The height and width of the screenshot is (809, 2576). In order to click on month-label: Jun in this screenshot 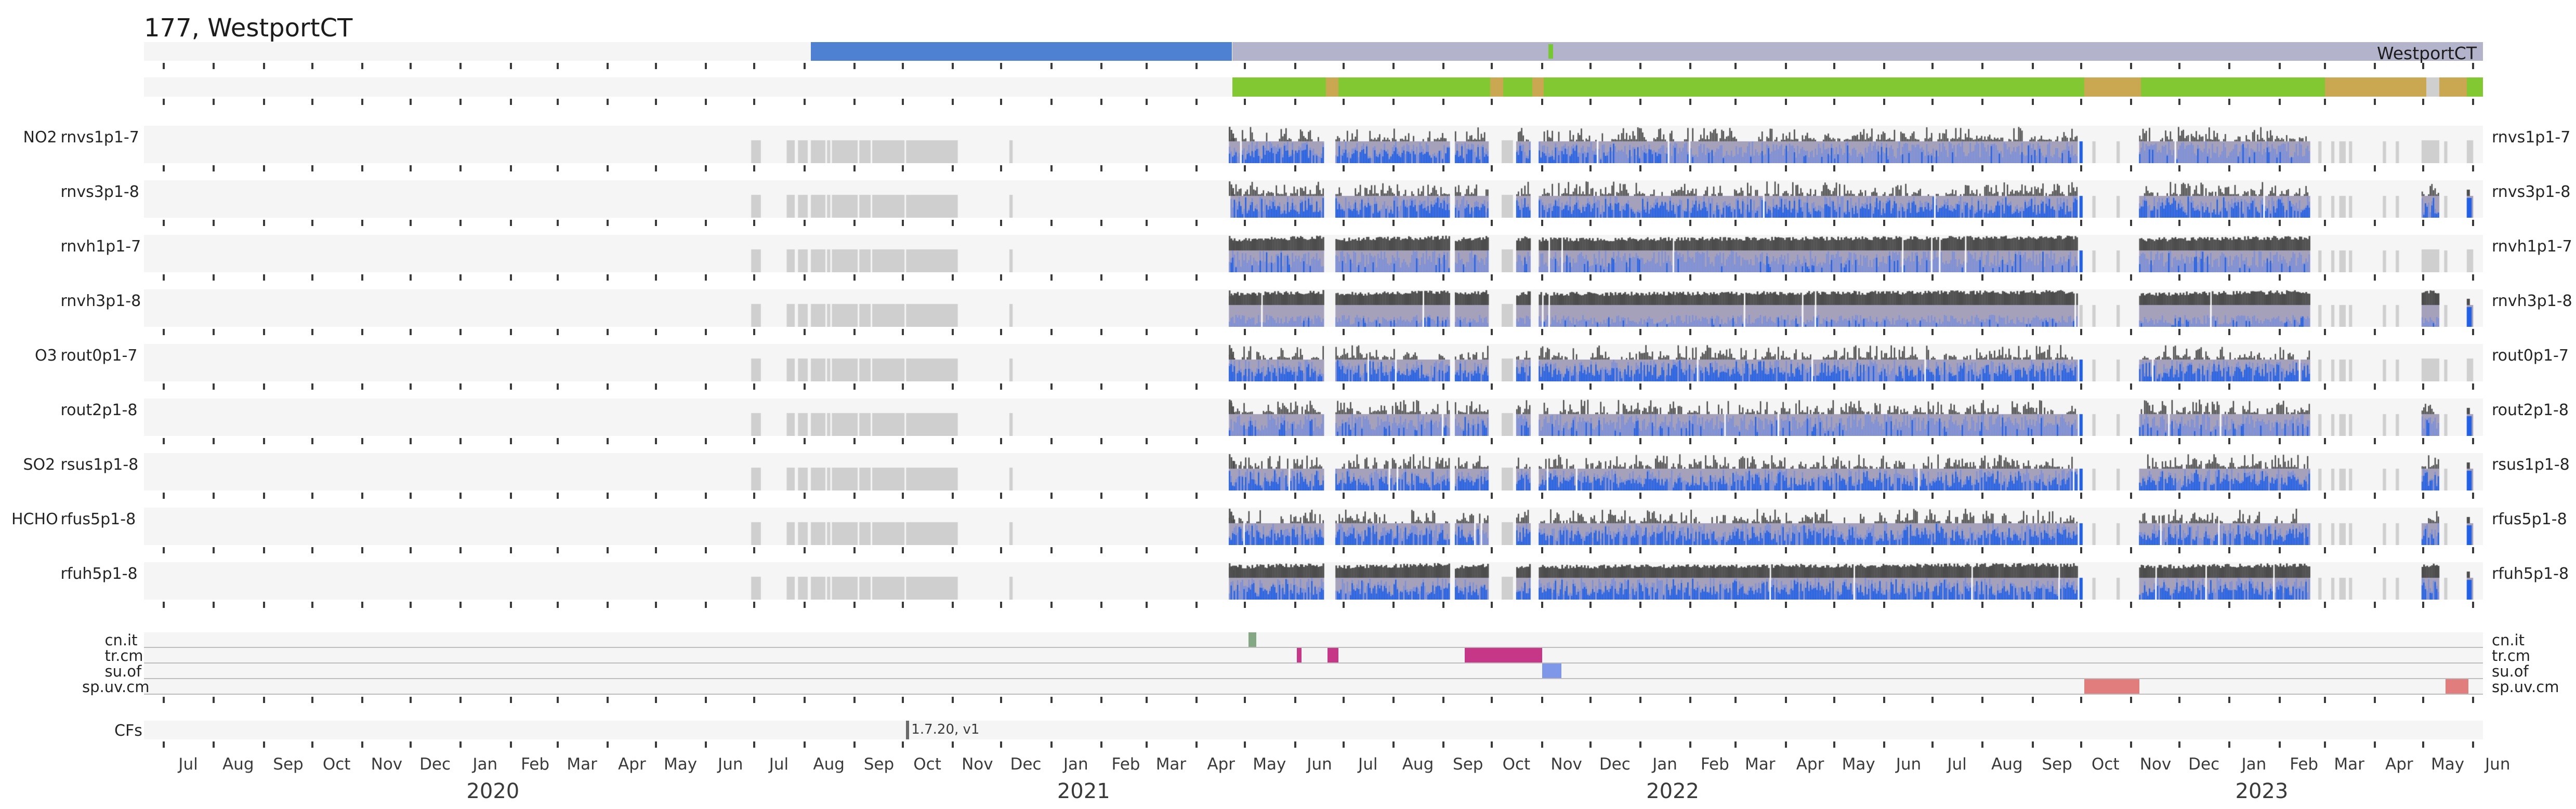, I will do `click(1909, 764)`.